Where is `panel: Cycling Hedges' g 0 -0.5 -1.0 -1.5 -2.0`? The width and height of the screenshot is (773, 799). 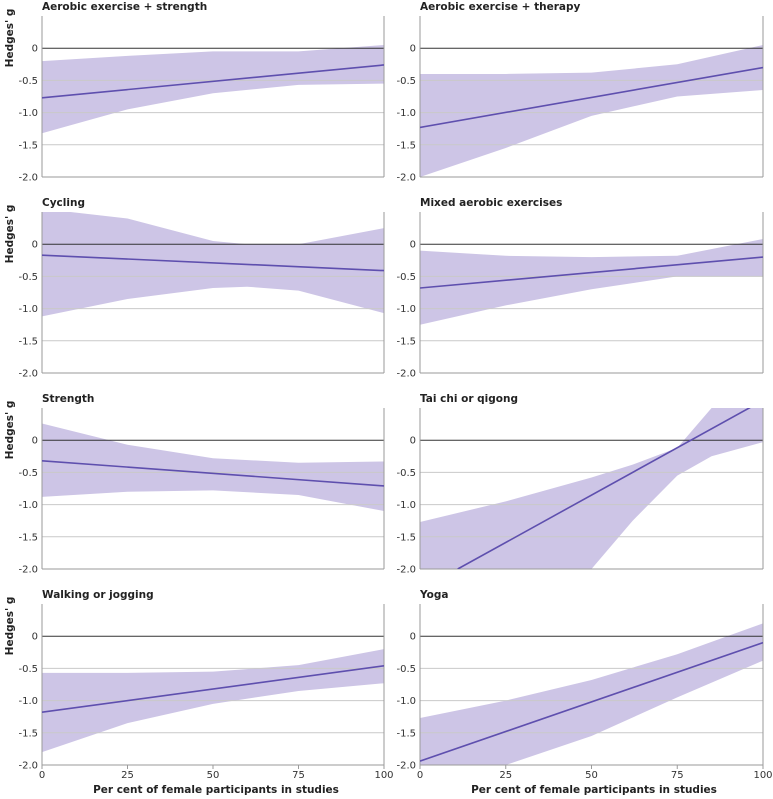
panel: Cycling Hedges' g 0 -0.5 -1.0 -1.5 -2.0 is located at coordinates (194, 288).